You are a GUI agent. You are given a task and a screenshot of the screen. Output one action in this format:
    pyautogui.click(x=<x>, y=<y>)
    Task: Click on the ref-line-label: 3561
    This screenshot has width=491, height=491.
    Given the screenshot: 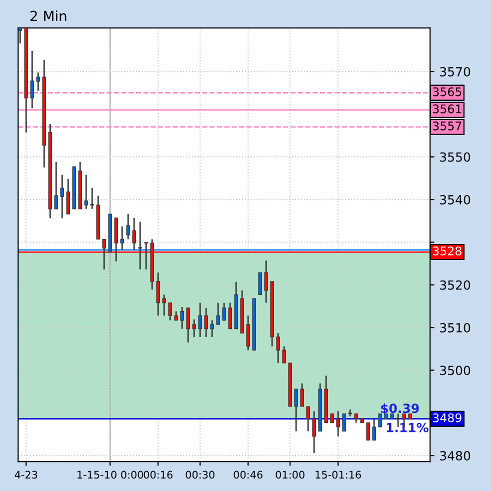 What is the action you would take?
    pyautogui.click(x=447, y=109)
    